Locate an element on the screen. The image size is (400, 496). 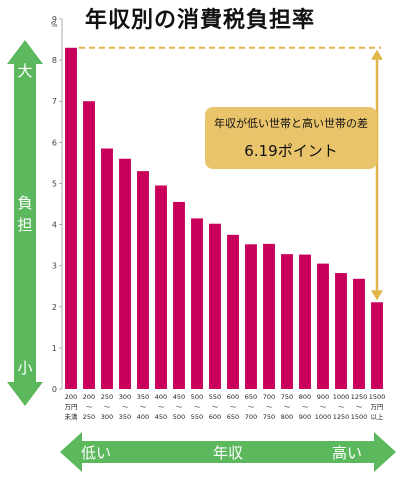
income-low-label: 低い is located at coordinates (96, 453).